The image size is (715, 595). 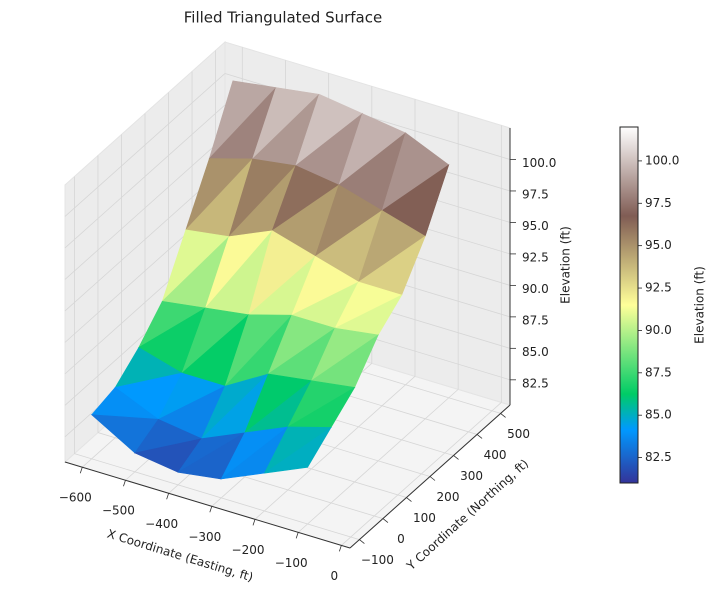 I want to click on colorbar-label: Elevation (ft), so click(x=700, y=305).